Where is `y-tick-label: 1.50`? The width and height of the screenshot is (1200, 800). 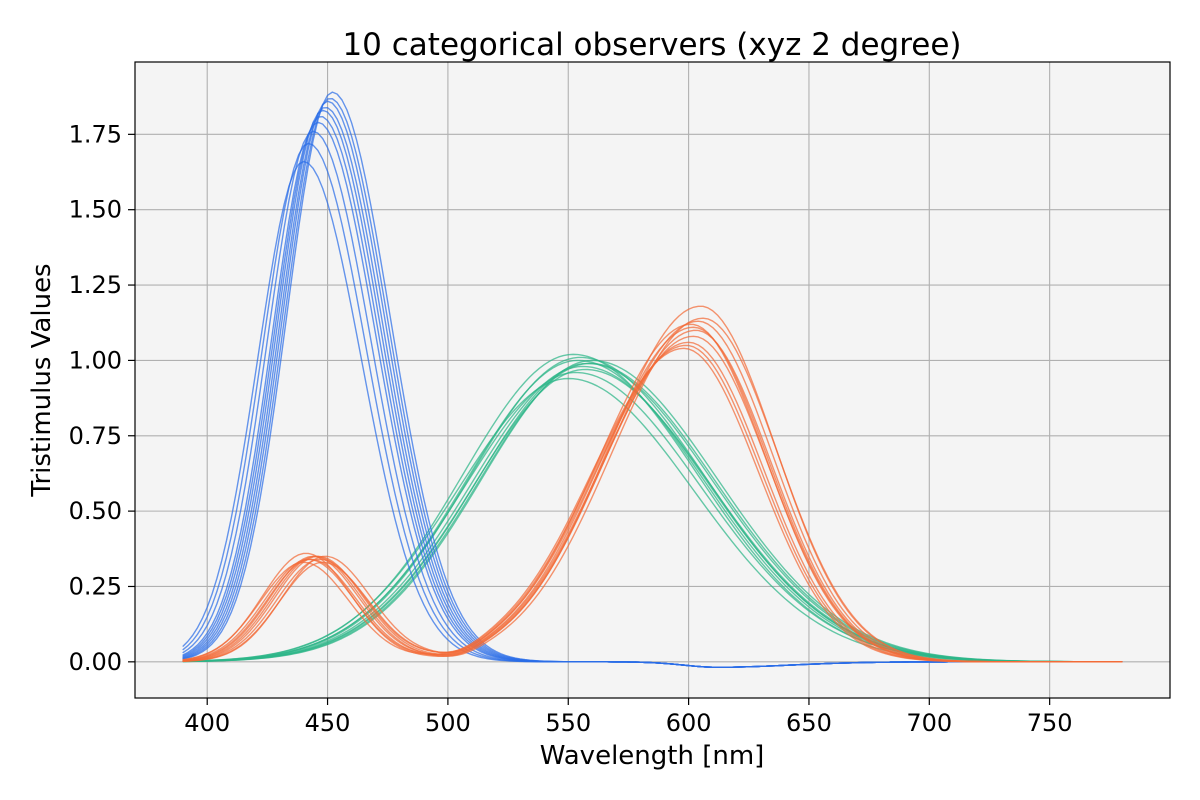 y-tick-label: 1.50 is located at coordinates (95, 210).